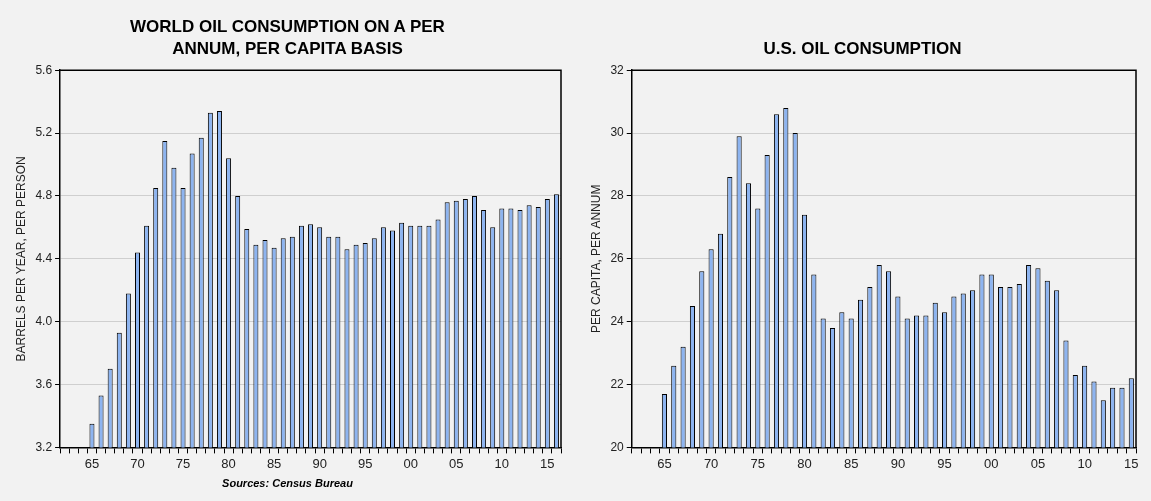 This screenshot has width=1151, height=501. Describe the element at coordinates (862, 49) in the screenshot. I see `chart-title: U.S. OIL CONSUMPTION` at that location.